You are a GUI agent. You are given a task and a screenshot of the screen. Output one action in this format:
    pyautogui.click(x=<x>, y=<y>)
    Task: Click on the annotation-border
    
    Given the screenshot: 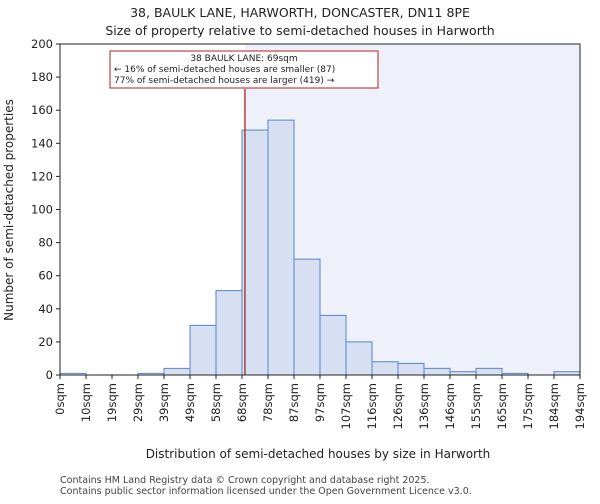 What is the action you would take?
    pyautogui.click(x=244, y=69)
    